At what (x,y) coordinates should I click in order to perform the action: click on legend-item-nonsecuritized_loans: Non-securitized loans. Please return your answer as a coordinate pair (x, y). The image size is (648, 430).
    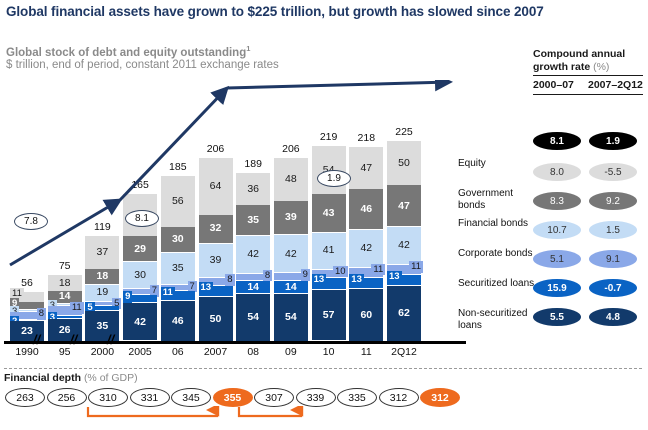
    Looking at the image, I should click on (493, 319).